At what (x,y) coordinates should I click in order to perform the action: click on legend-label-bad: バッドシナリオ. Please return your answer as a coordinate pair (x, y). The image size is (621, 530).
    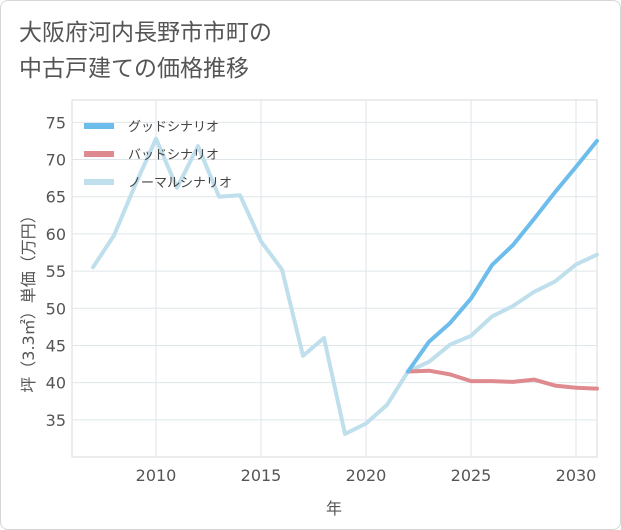
    Looking at the image, I should click on (173, 155).